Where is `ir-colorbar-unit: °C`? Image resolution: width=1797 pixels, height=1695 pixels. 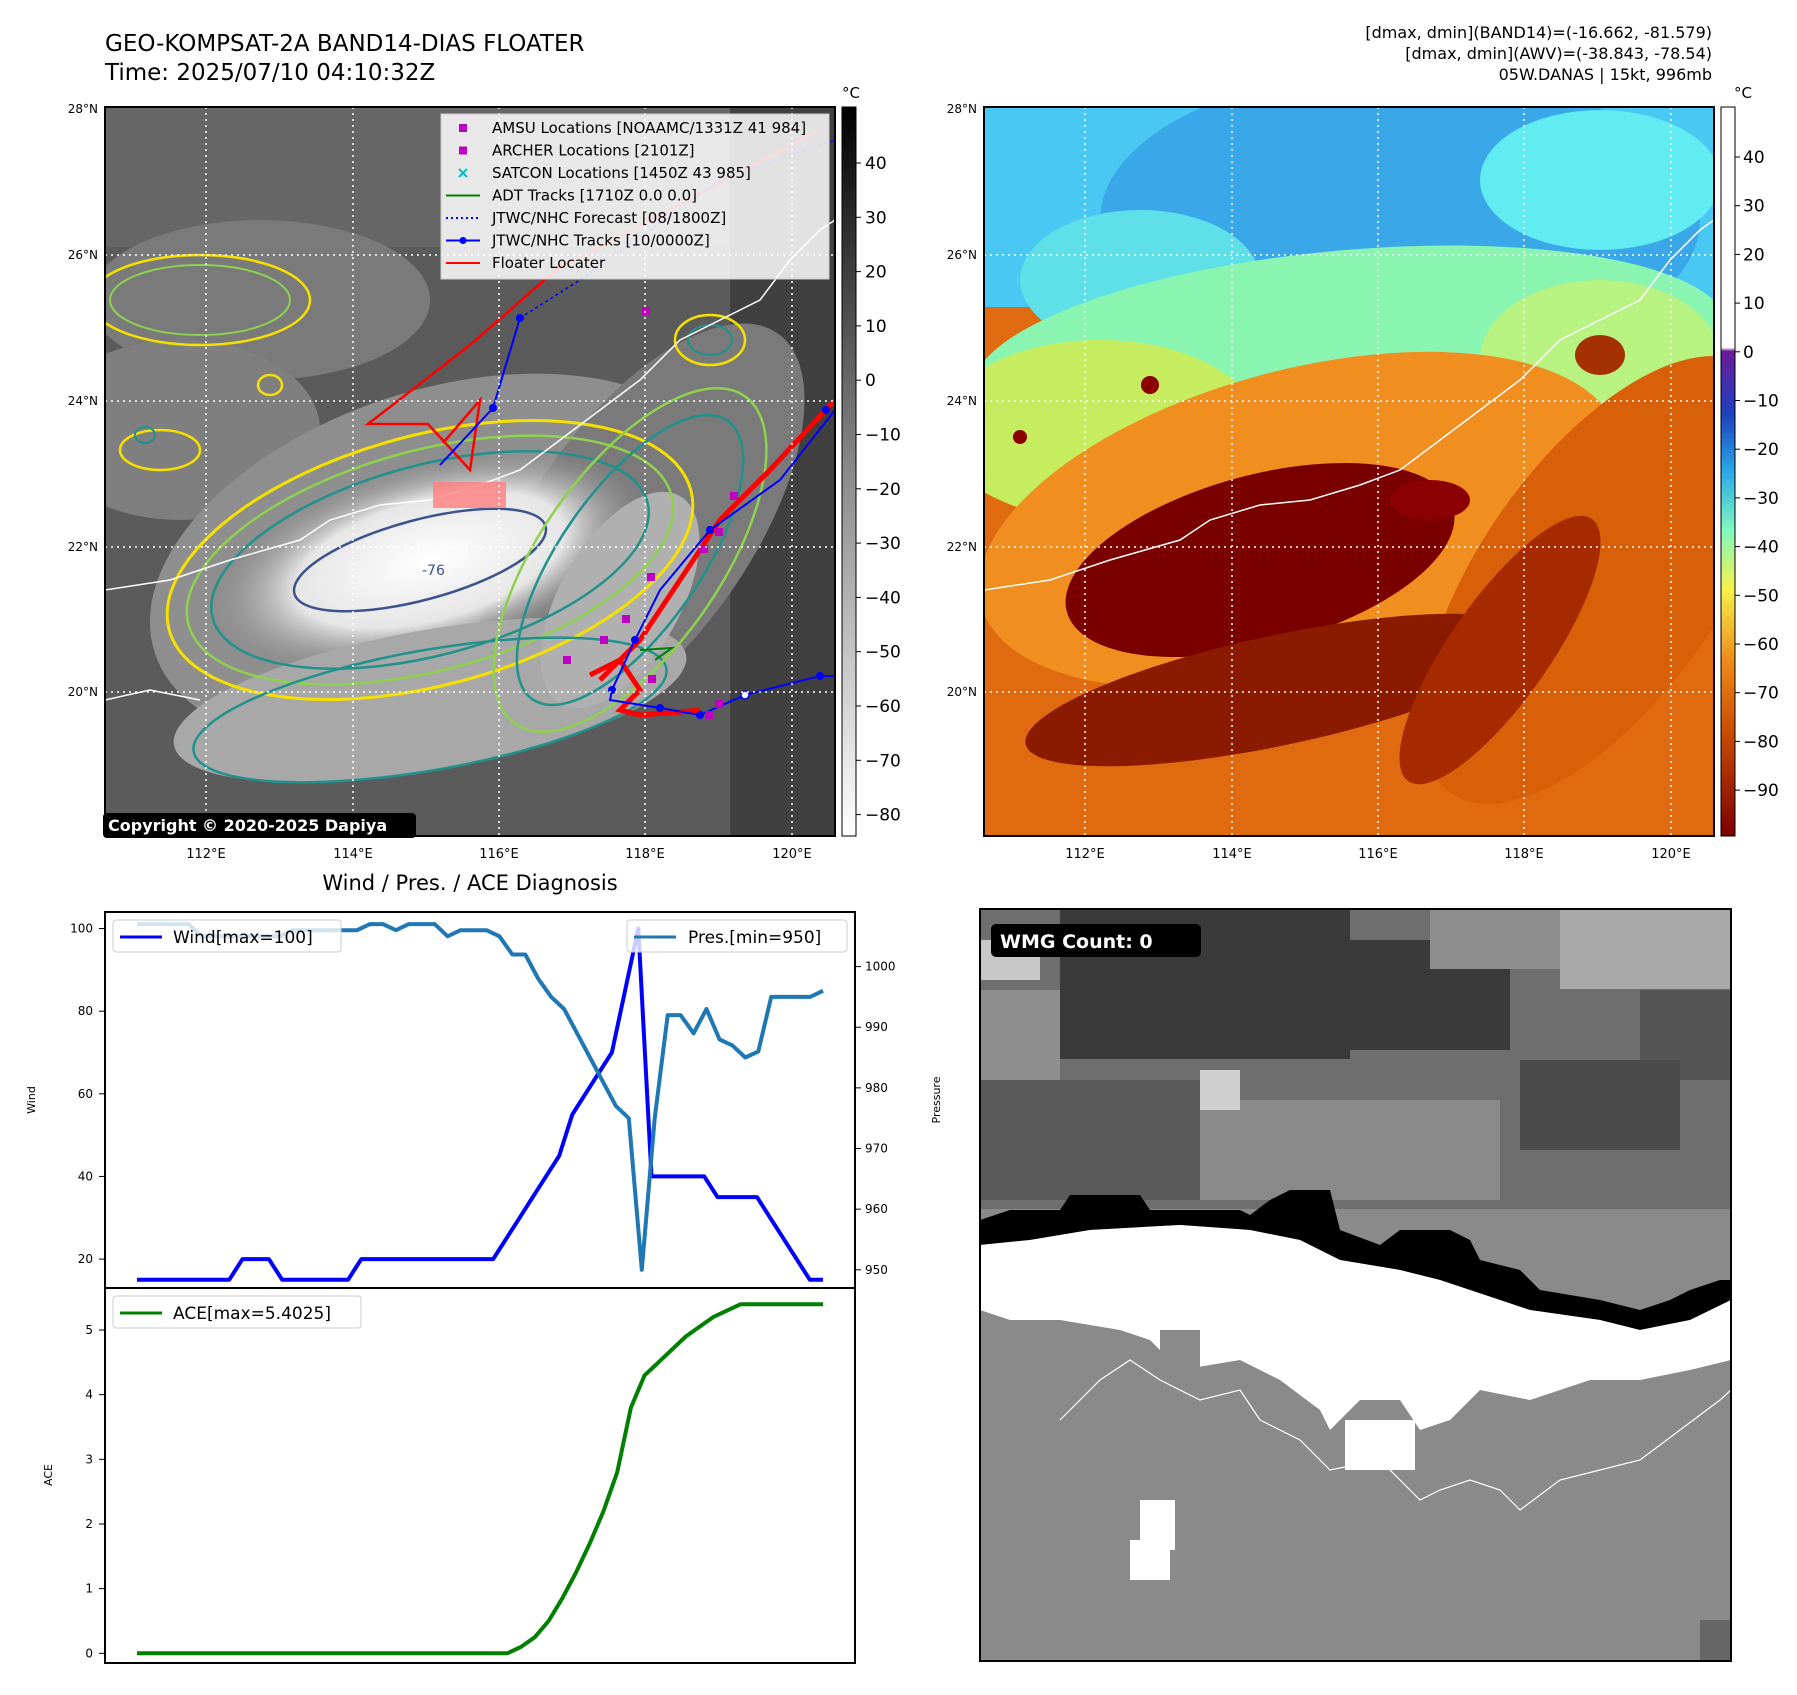 ir-colorbar-unit: °C is located at coordinates (851, 93).